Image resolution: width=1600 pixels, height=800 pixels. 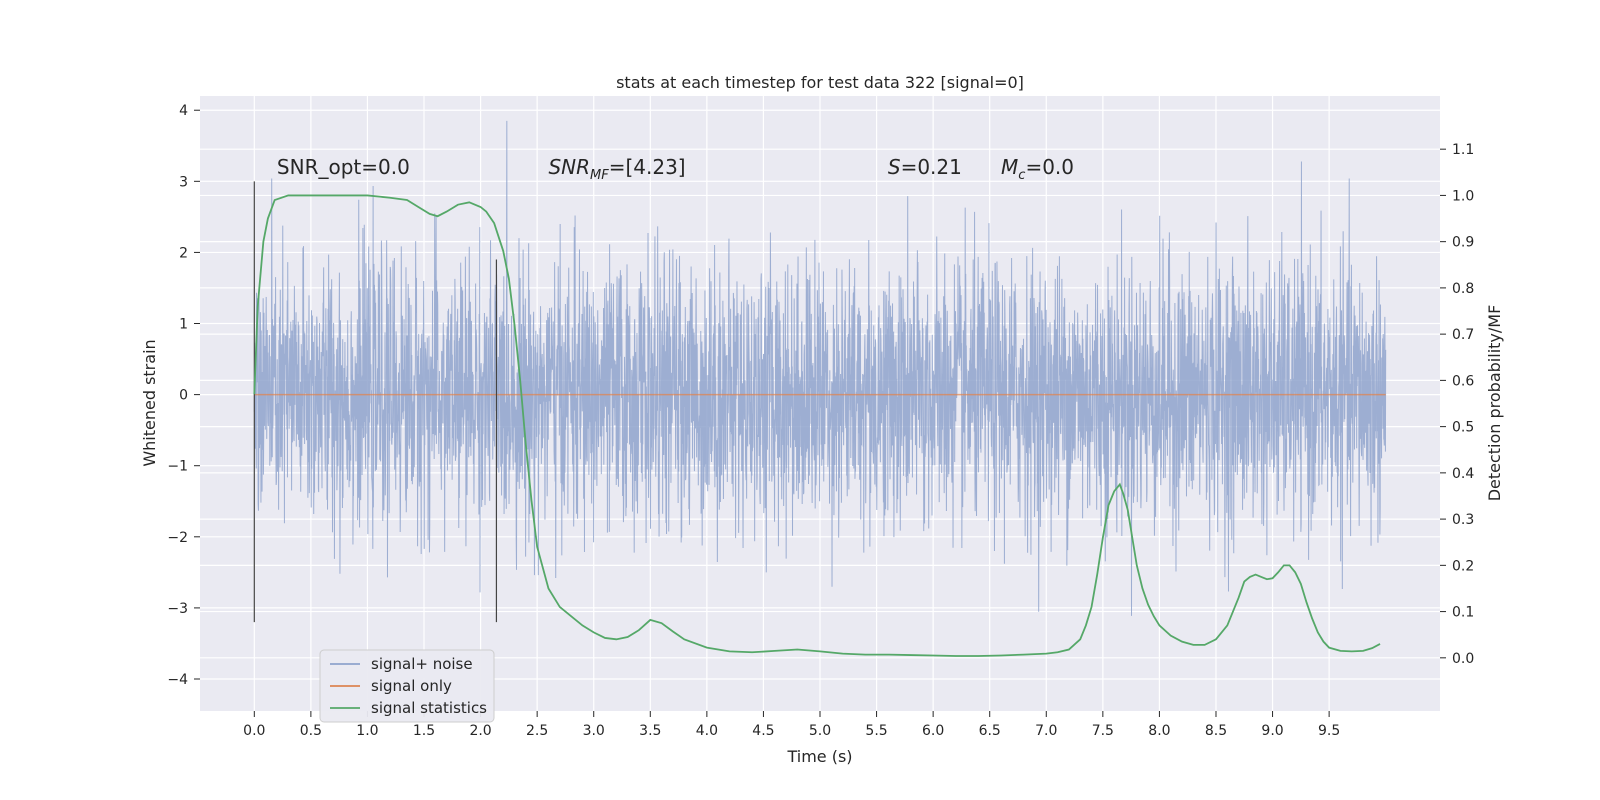 I want to click on legend-box, so click(x=407, y=686).